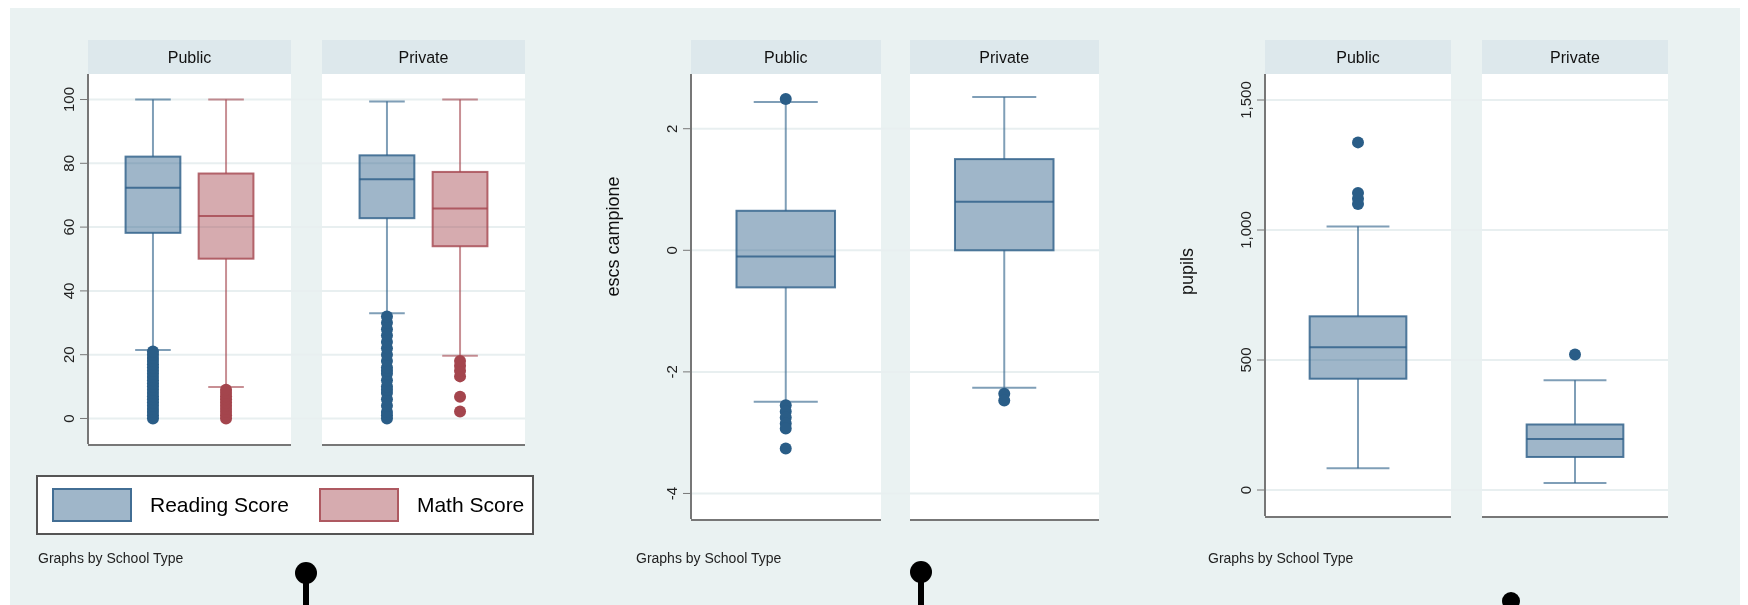 Image resolution: width=1748 pixels, height=605 pixels. What do you see at coordinates (68, 355) in the screenshot?
I see `y-tick-label: 20` at bounding box center [68, 355].